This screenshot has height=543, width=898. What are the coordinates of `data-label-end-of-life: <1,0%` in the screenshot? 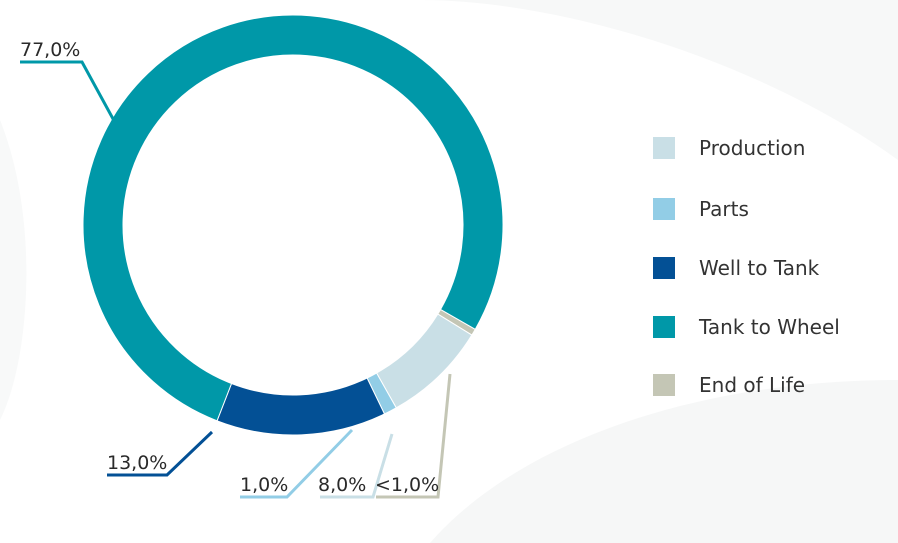 It's located at (407, 485).